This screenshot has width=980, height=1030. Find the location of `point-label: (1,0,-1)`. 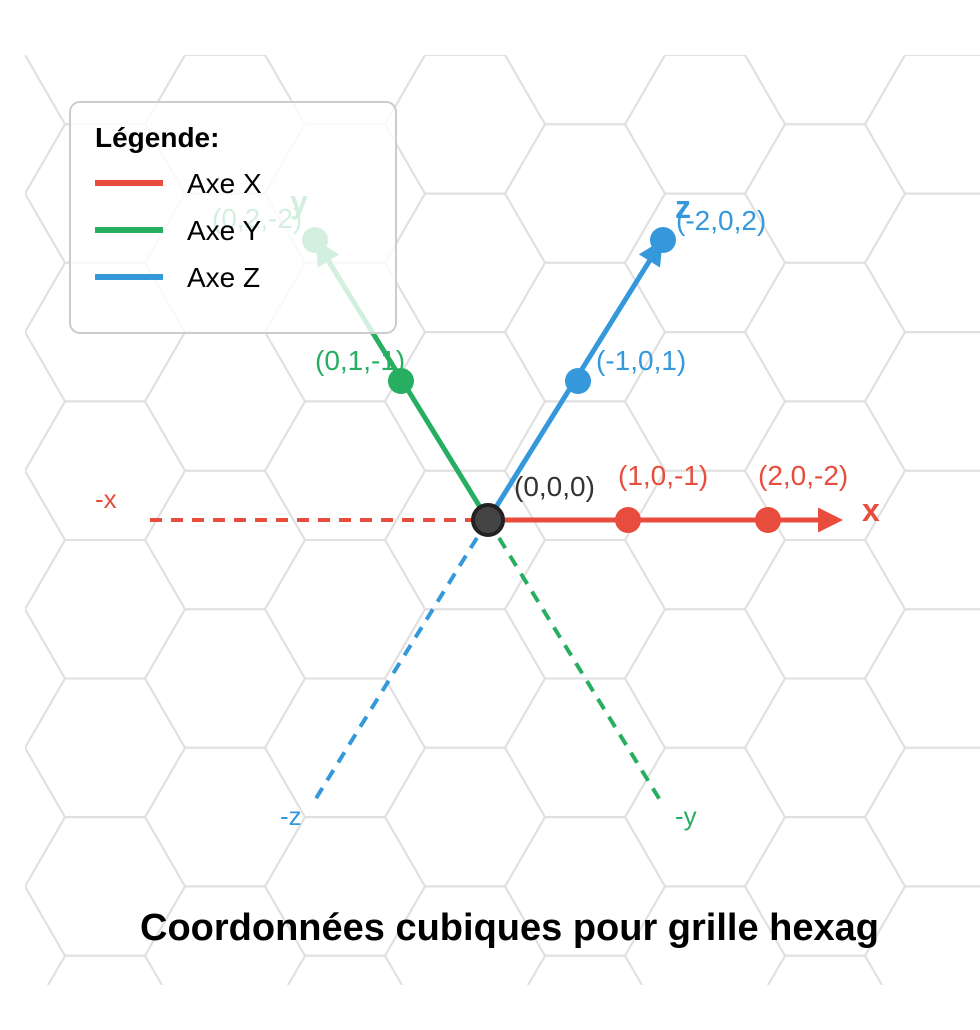

point-label: (1,0,-1) is located at coordinates (663, 475).